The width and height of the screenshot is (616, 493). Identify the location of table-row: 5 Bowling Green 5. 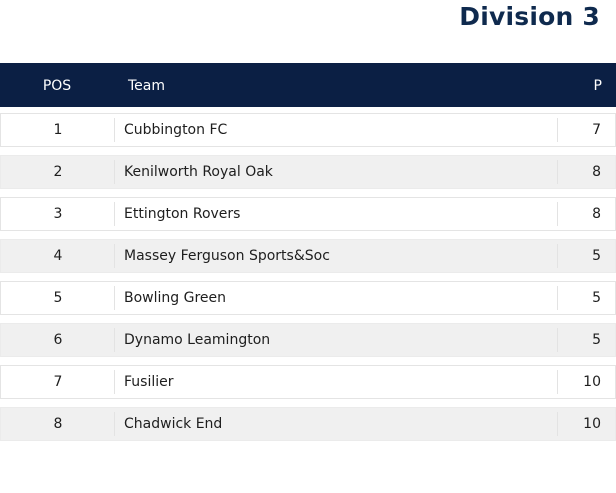
(308, 298).